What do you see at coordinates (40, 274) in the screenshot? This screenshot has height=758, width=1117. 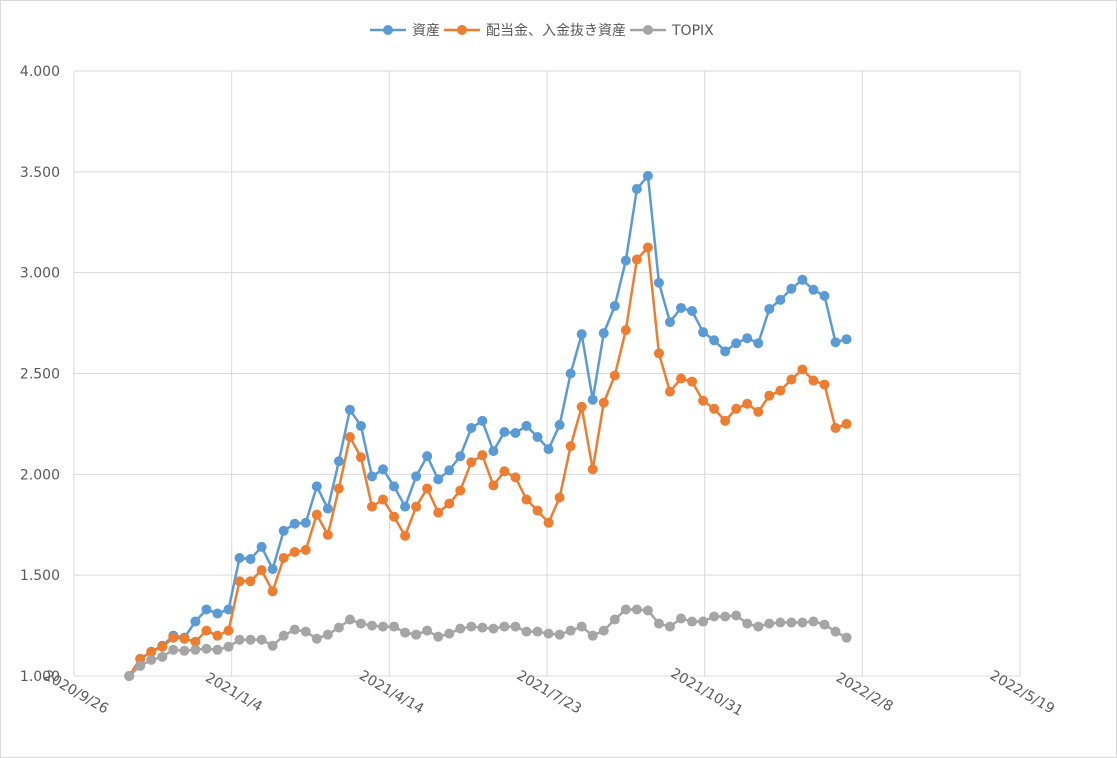 I see `y-tick-label: 3.000` at bounding box center [40, 274].